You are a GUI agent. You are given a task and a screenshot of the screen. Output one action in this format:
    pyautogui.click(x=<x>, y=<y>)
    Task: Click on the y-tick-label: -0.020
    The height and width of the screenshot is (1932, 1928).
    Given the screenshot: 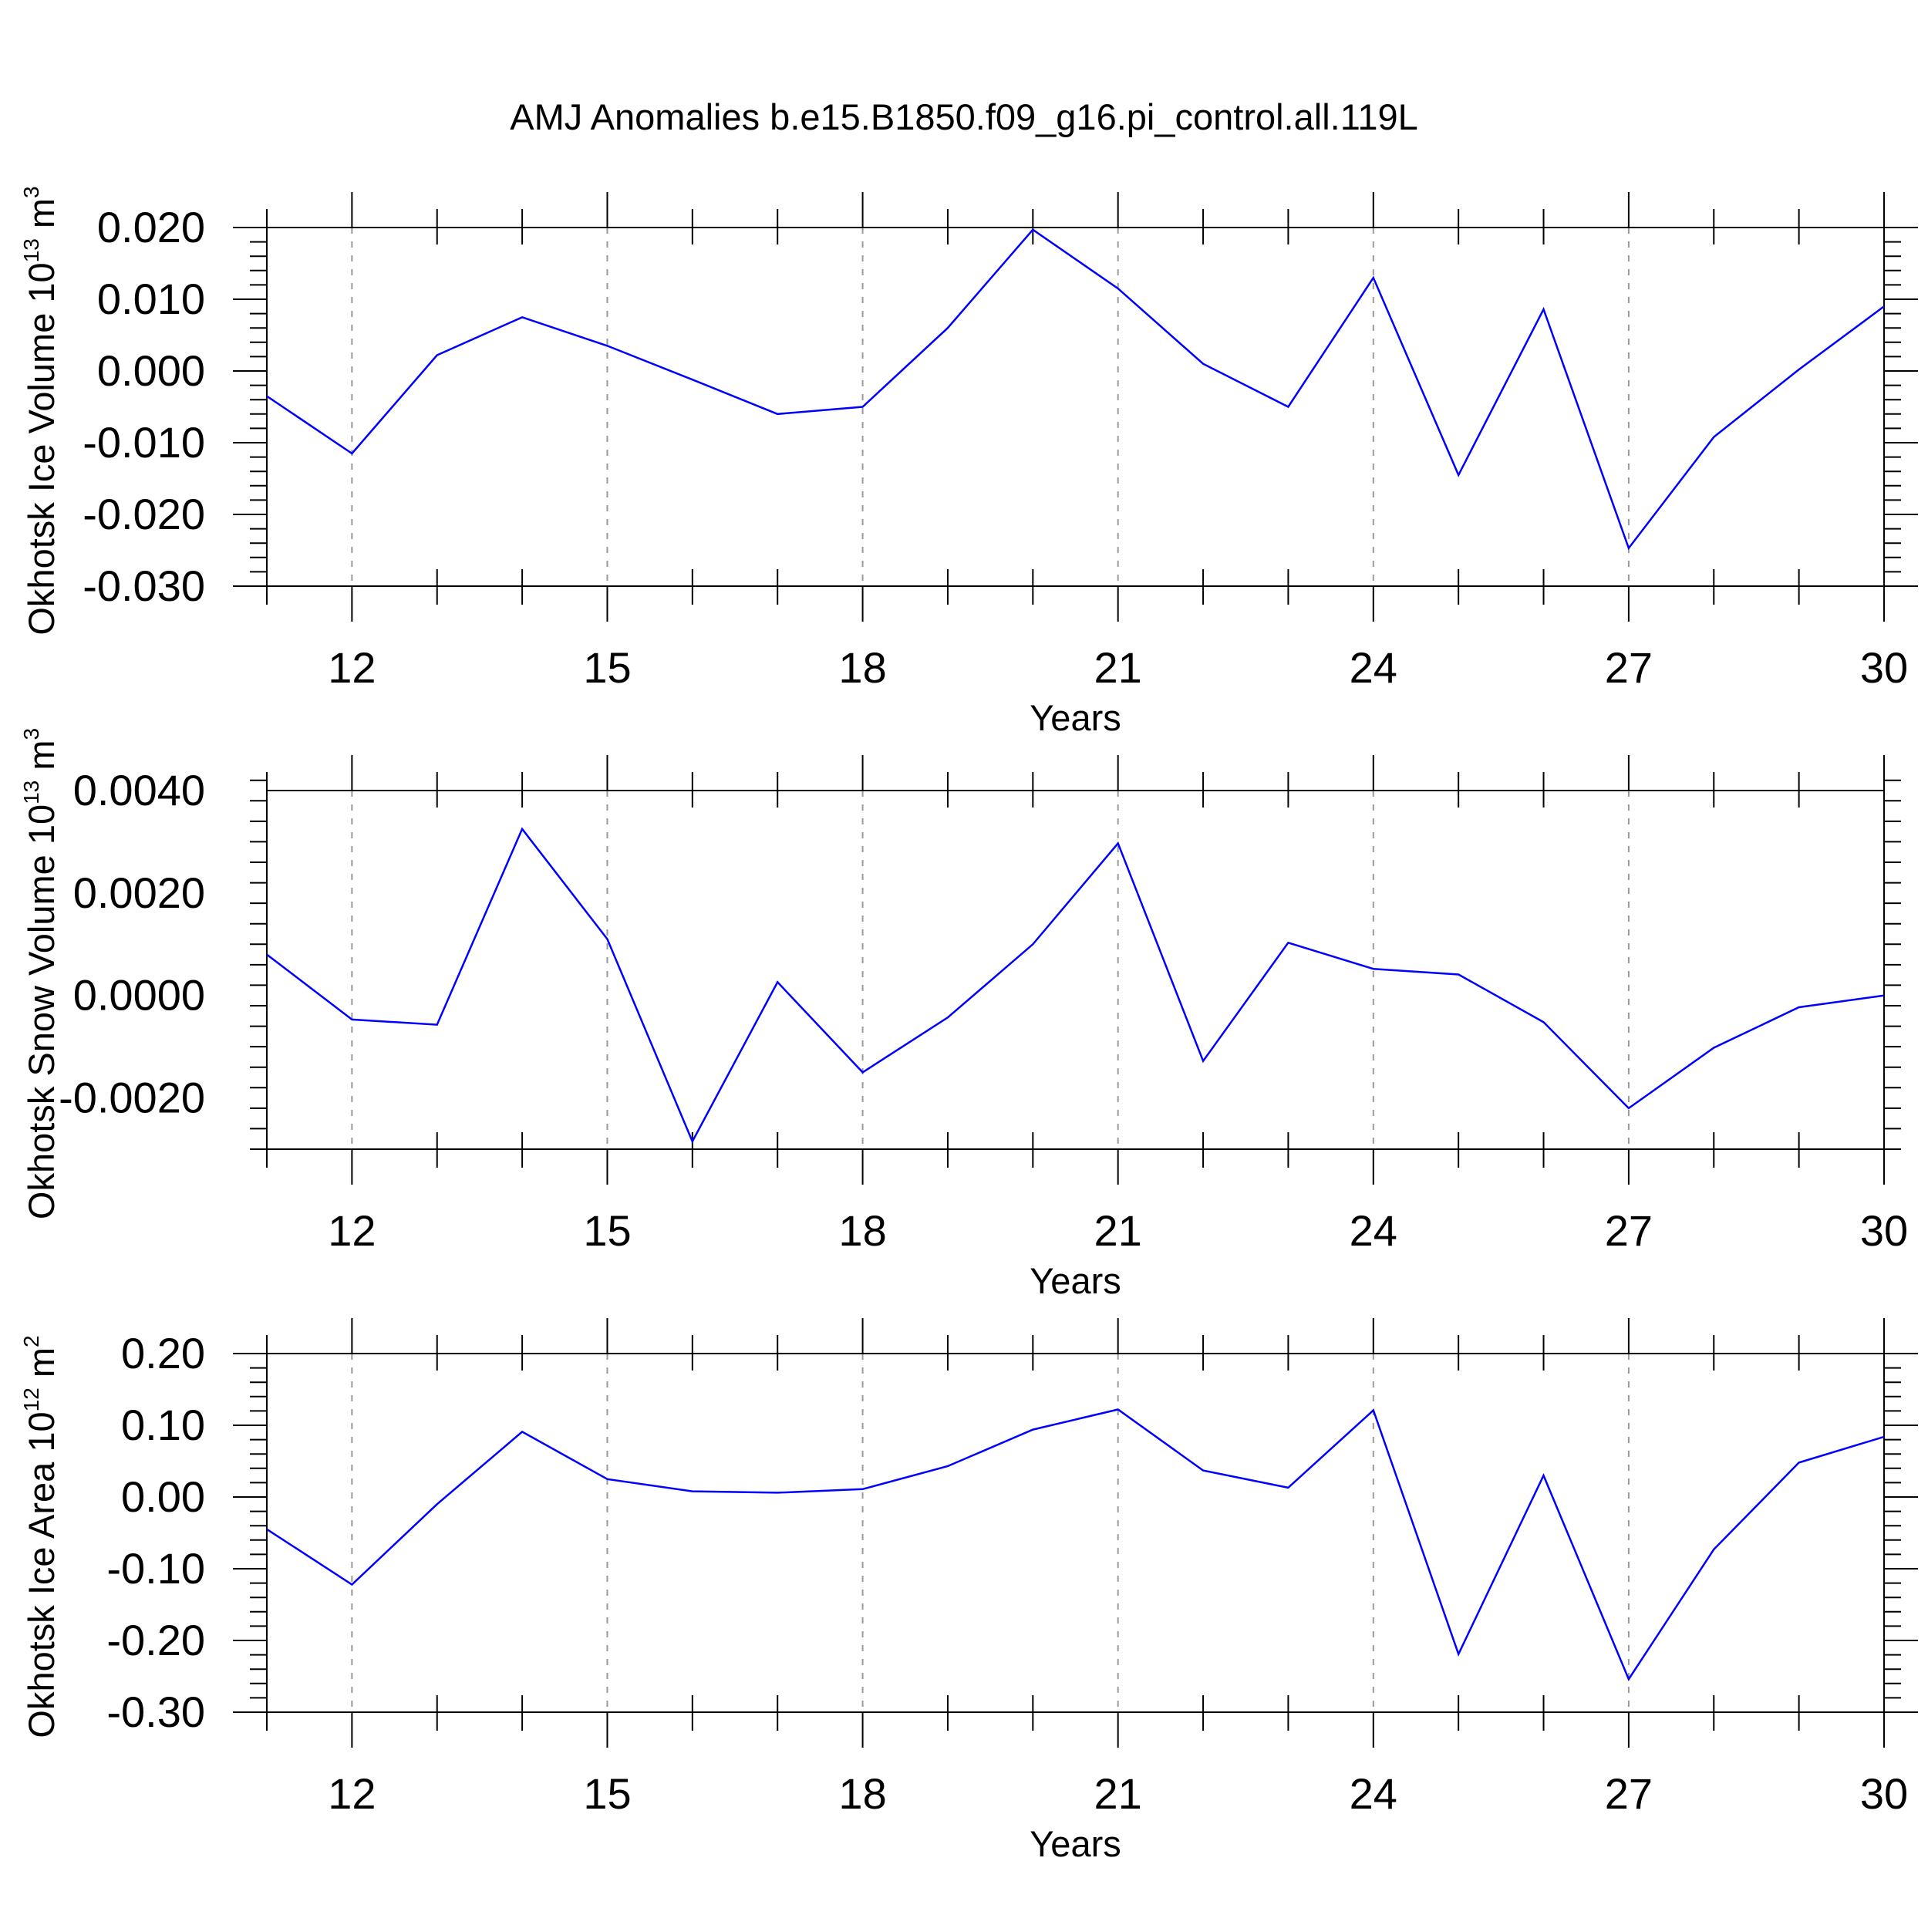 What is the action you would take?
    pyautogui.click(x=144, y=514)
    